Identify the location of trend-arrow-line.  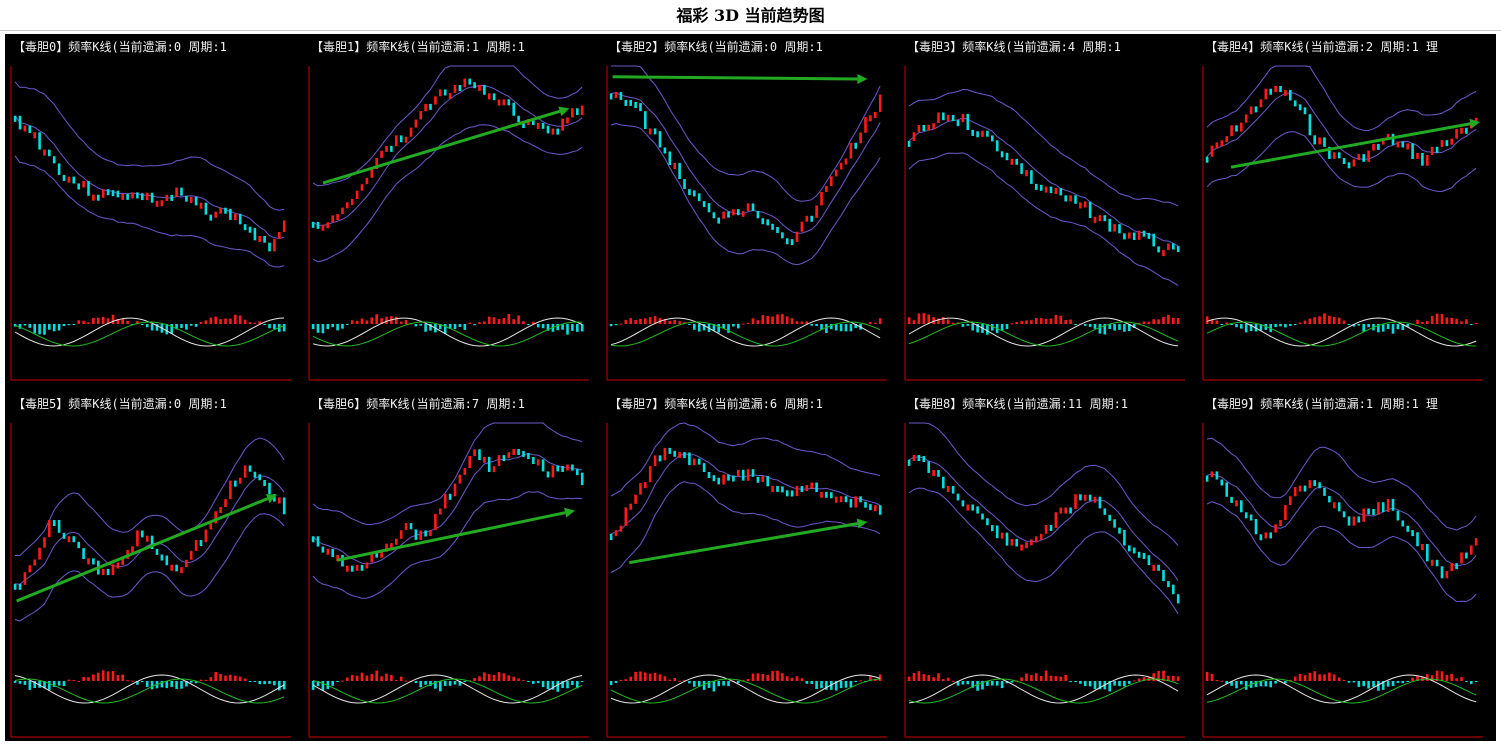
(441, 147).